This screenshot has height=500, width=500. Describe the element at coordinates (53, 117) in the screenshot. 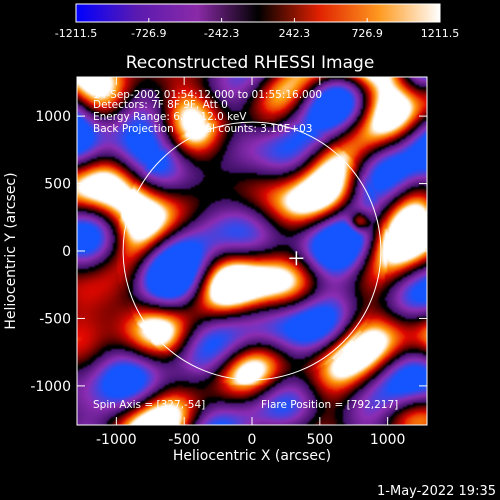

I see `y-tick-label: 1000` at that location.